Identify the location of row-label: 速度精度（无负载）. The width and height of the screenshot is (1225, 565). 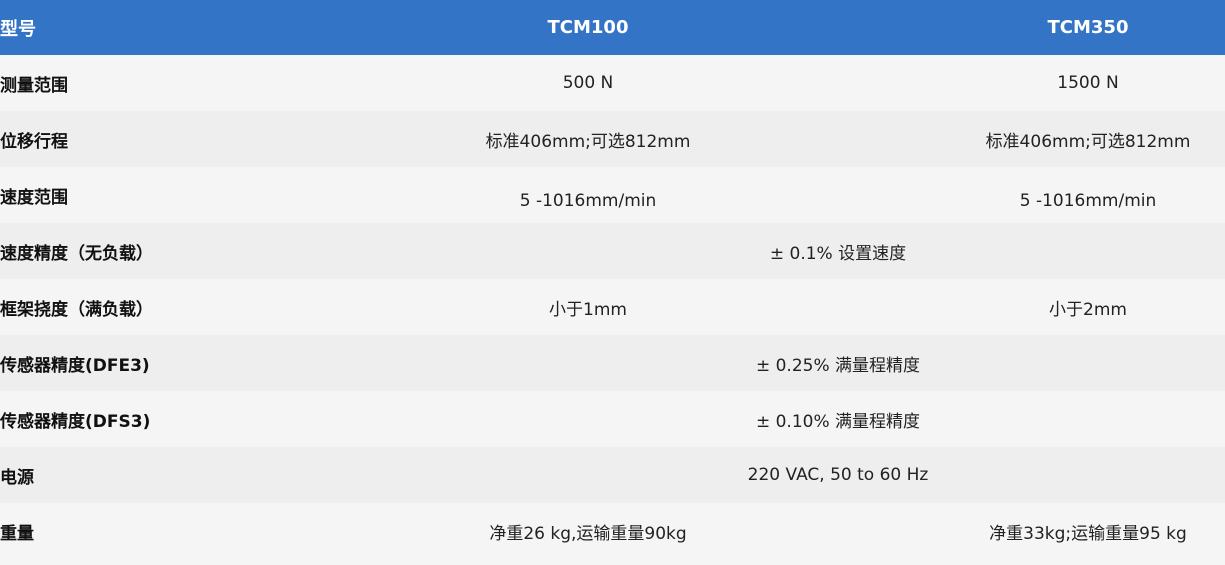
(76, 253).